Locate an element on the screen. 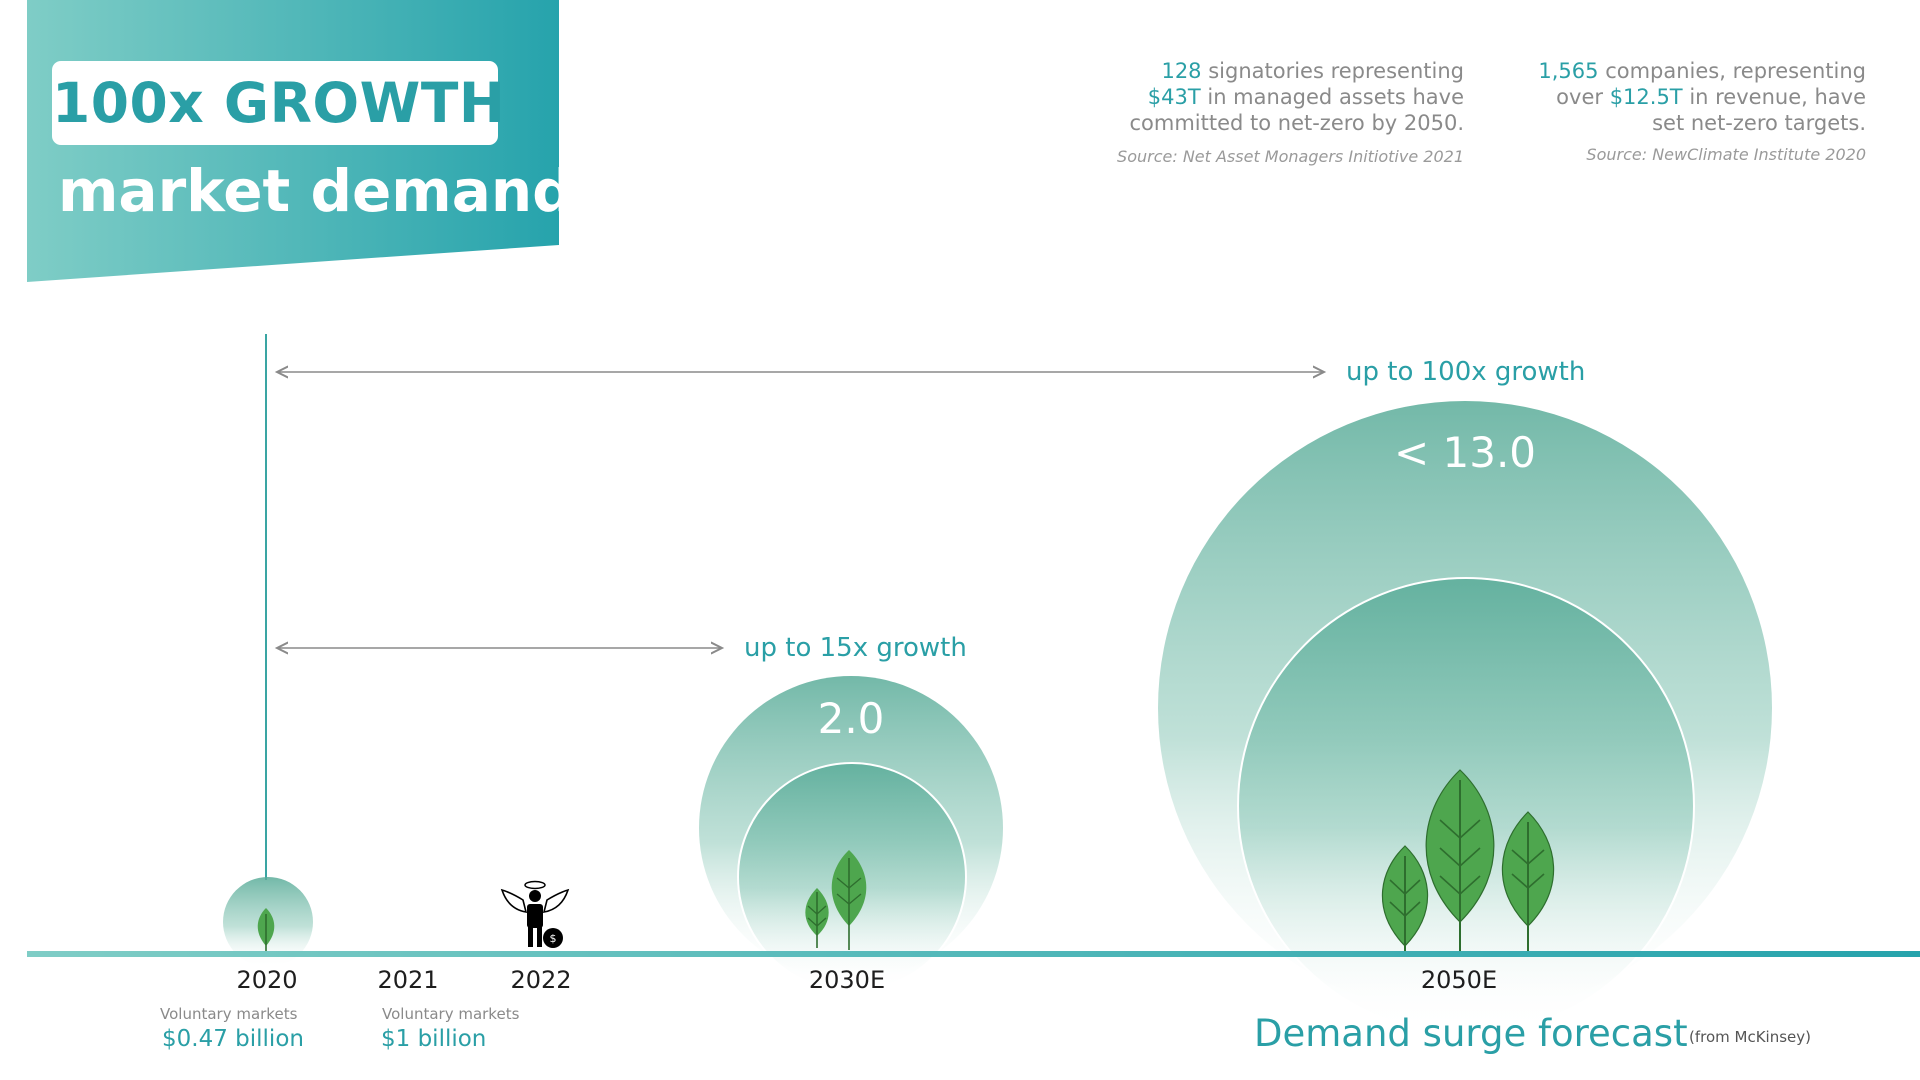  value-2030: 2.0 is located at coordinates (851, 718).